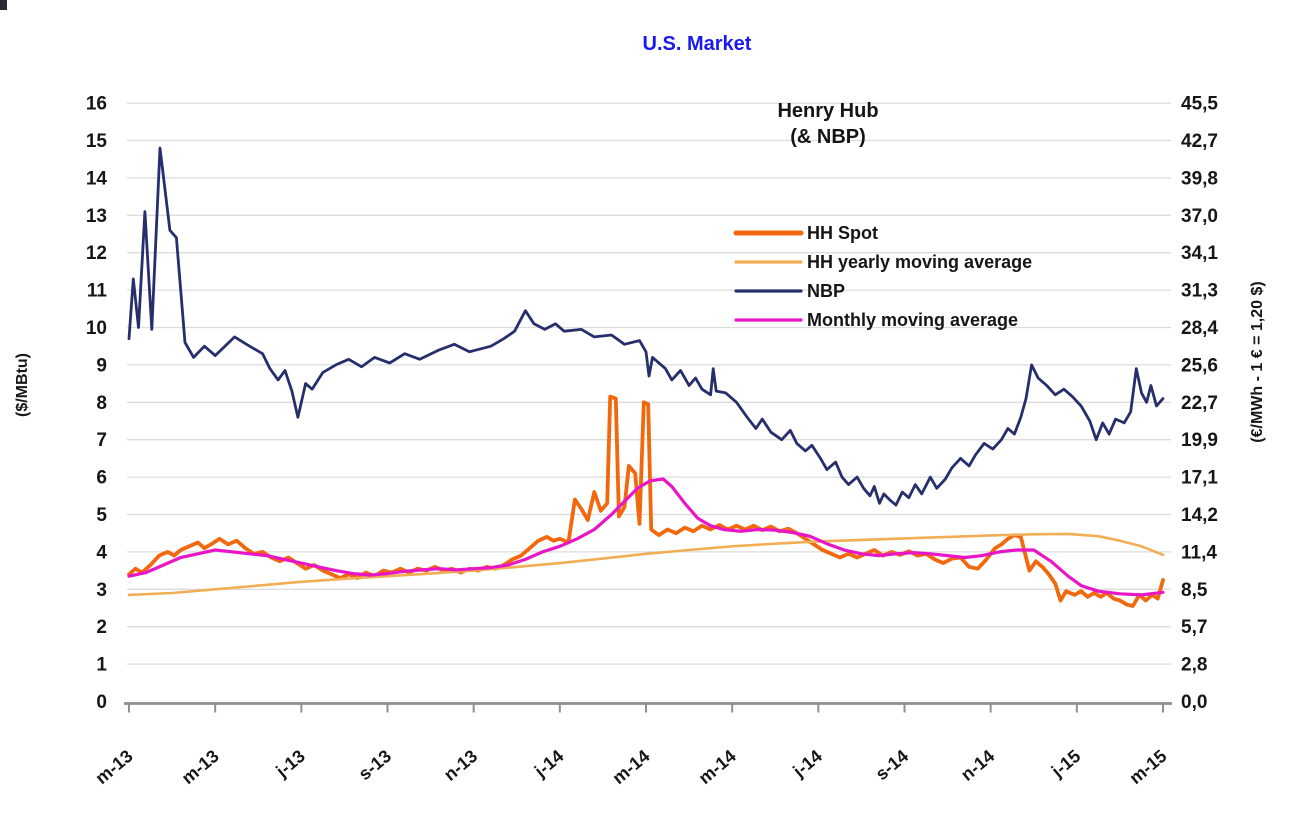 The image size is (1308, 824). I want to click on left-tick-label: 3, so click(101, 590).